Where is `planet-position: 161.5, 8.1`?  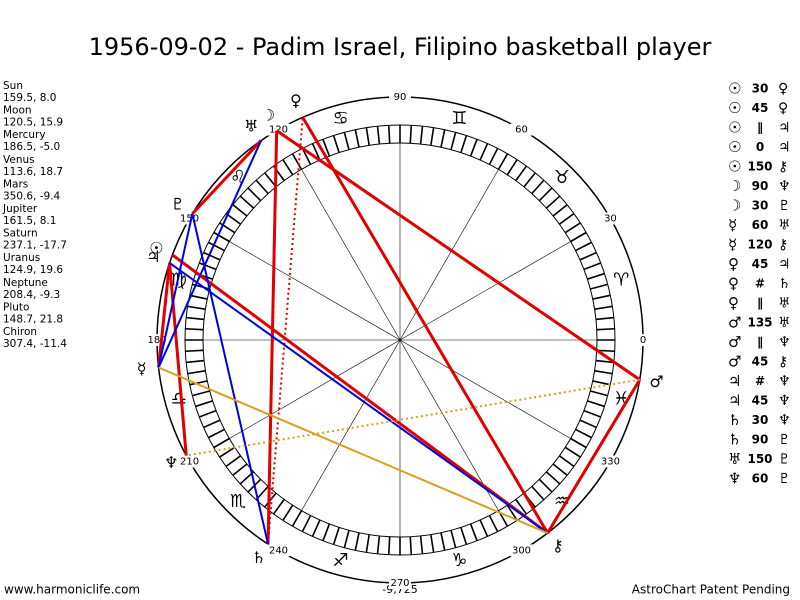
planet-position: 161.5, 8.1 is located at coordinates (29, 221).